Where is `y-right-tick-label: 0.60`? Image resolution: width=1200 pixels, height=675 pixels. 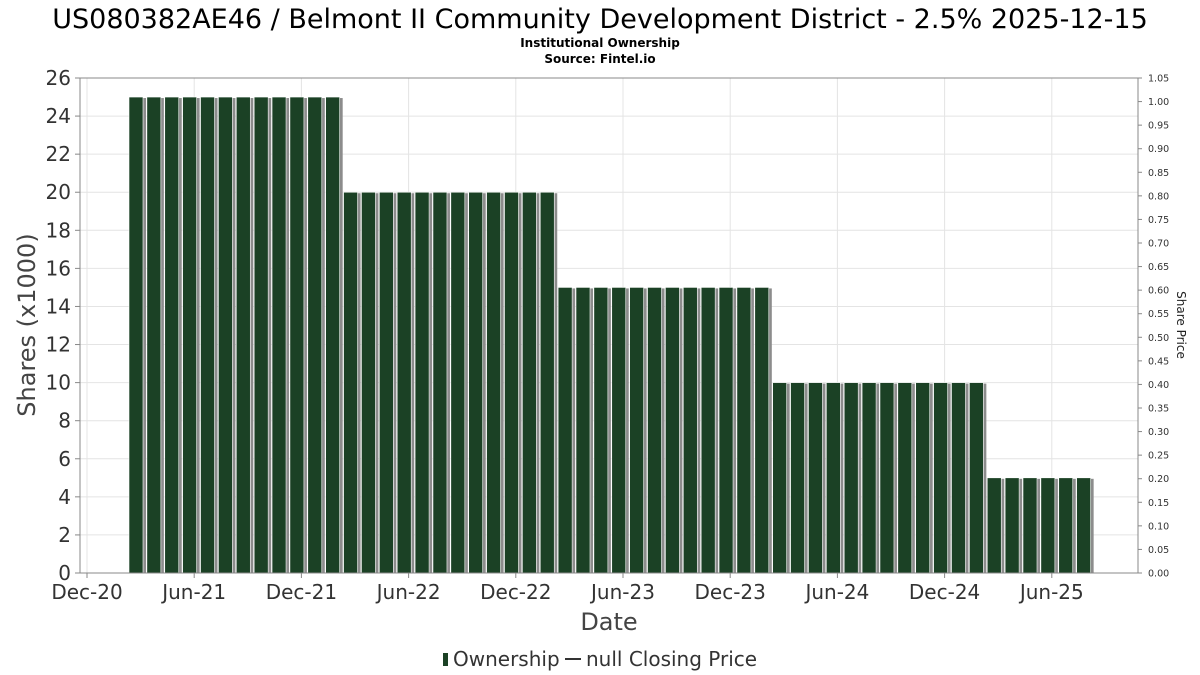 y-right-tick-label: 0.60 is located at coordinates (1158, 291).